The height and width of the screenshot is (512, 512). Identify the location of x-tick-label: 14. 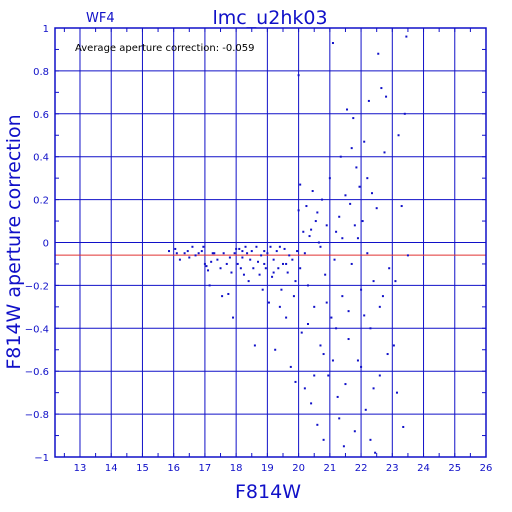
(111, 468).